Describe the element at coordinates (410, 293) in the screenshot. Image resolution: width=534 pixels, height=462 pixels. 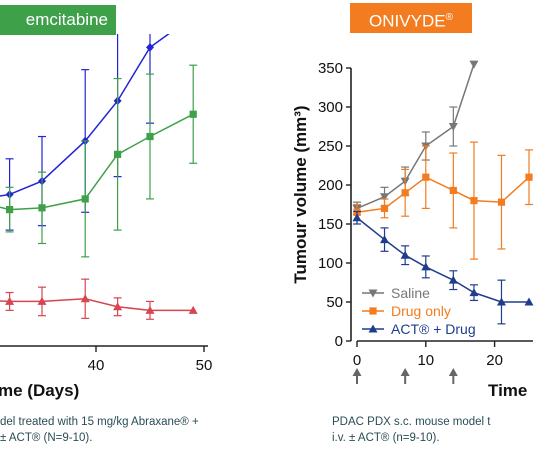
I see `legend-label: Saline` at that location.